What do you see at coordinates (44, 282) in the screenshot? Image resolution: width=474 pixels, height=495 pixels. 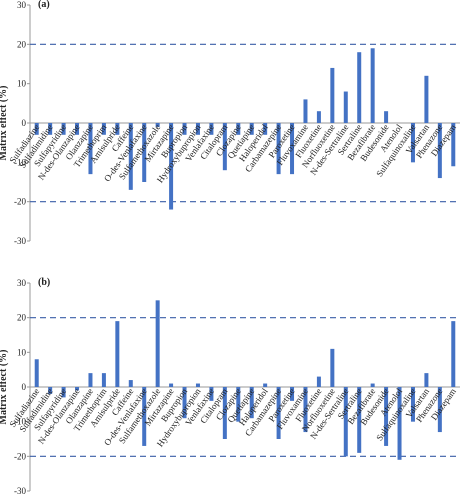 I see `panel-label: (b)` at bounding box center [44, 282].